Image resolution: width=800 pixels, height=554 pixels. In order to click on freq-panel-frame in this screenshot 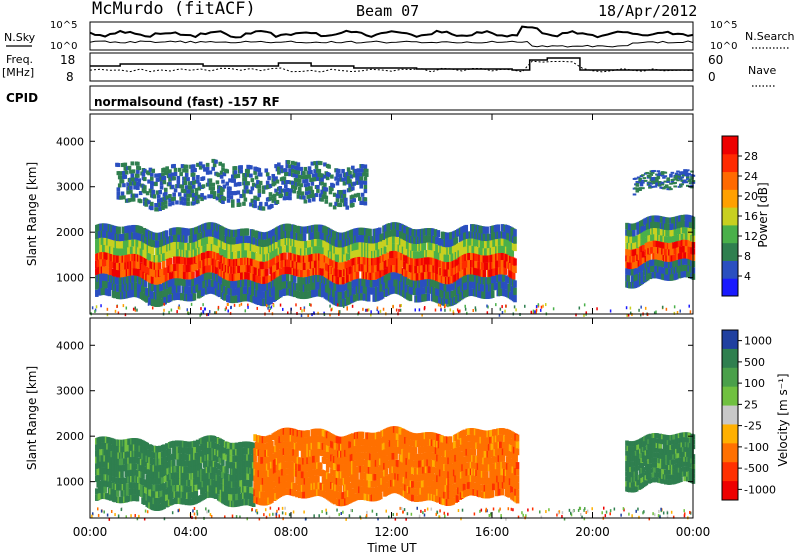, I will do `click(391, 67)`.